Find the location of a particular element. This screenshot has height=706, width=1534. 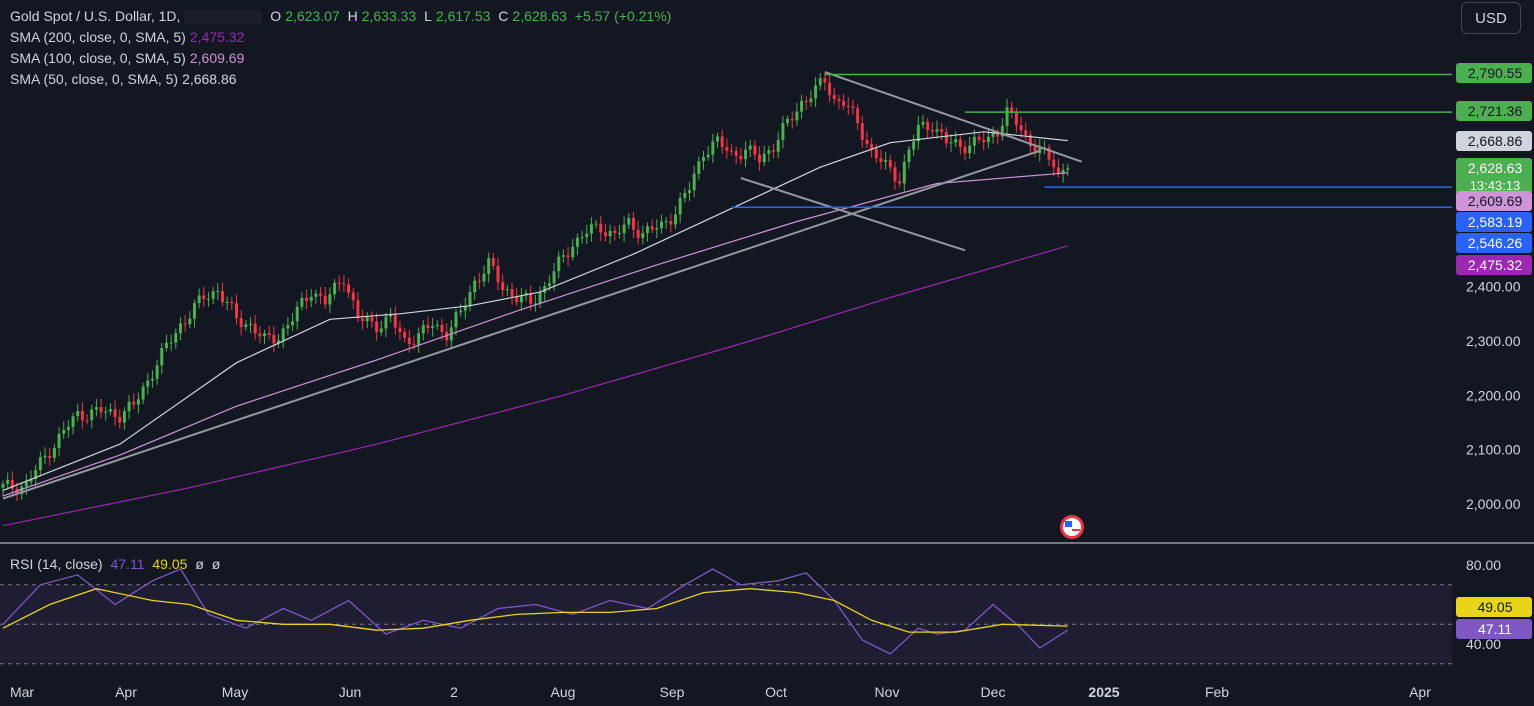

sma200-legend: SMA (200, close, 0, SMA, 5) 2,475.32 is located at coordinates (129, 37).